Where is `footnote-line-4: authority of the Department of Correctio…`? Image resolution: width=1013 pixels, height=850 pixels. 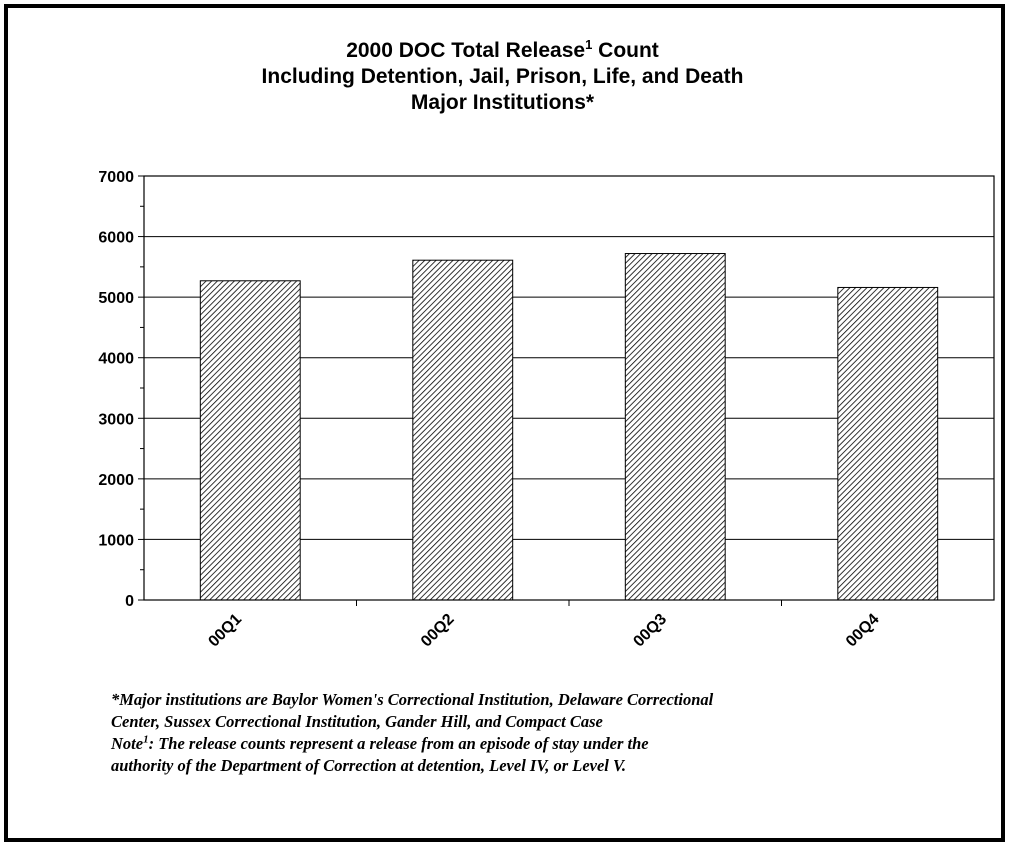 footnote-line-4: authority of the Department of Correctio… is located at coordinates (369, 765).